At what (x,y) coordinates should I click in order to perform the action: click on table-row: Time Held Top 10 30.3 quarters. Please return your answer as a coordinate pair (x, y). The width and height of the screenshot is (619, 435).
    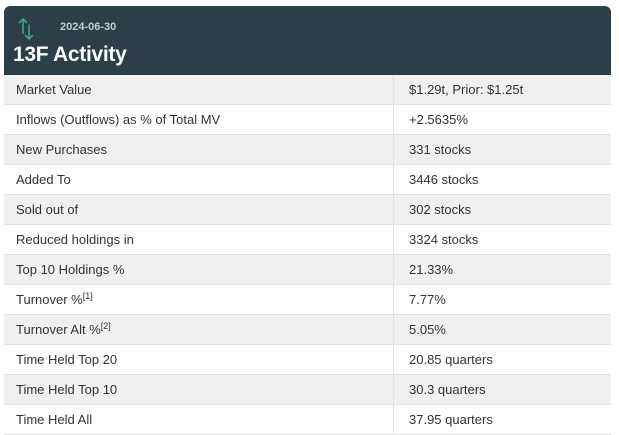
    Looking at the image, I should click on (307, 389).